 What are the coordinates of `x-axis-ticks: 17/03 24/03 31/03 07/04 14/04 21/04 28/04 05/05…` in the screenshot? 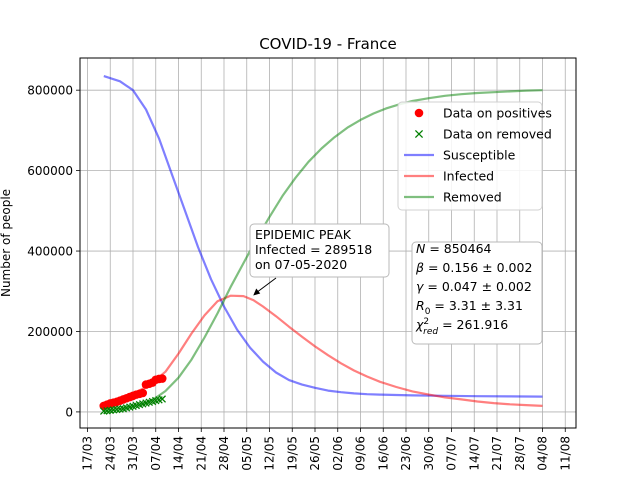 It's located at (326, 449).